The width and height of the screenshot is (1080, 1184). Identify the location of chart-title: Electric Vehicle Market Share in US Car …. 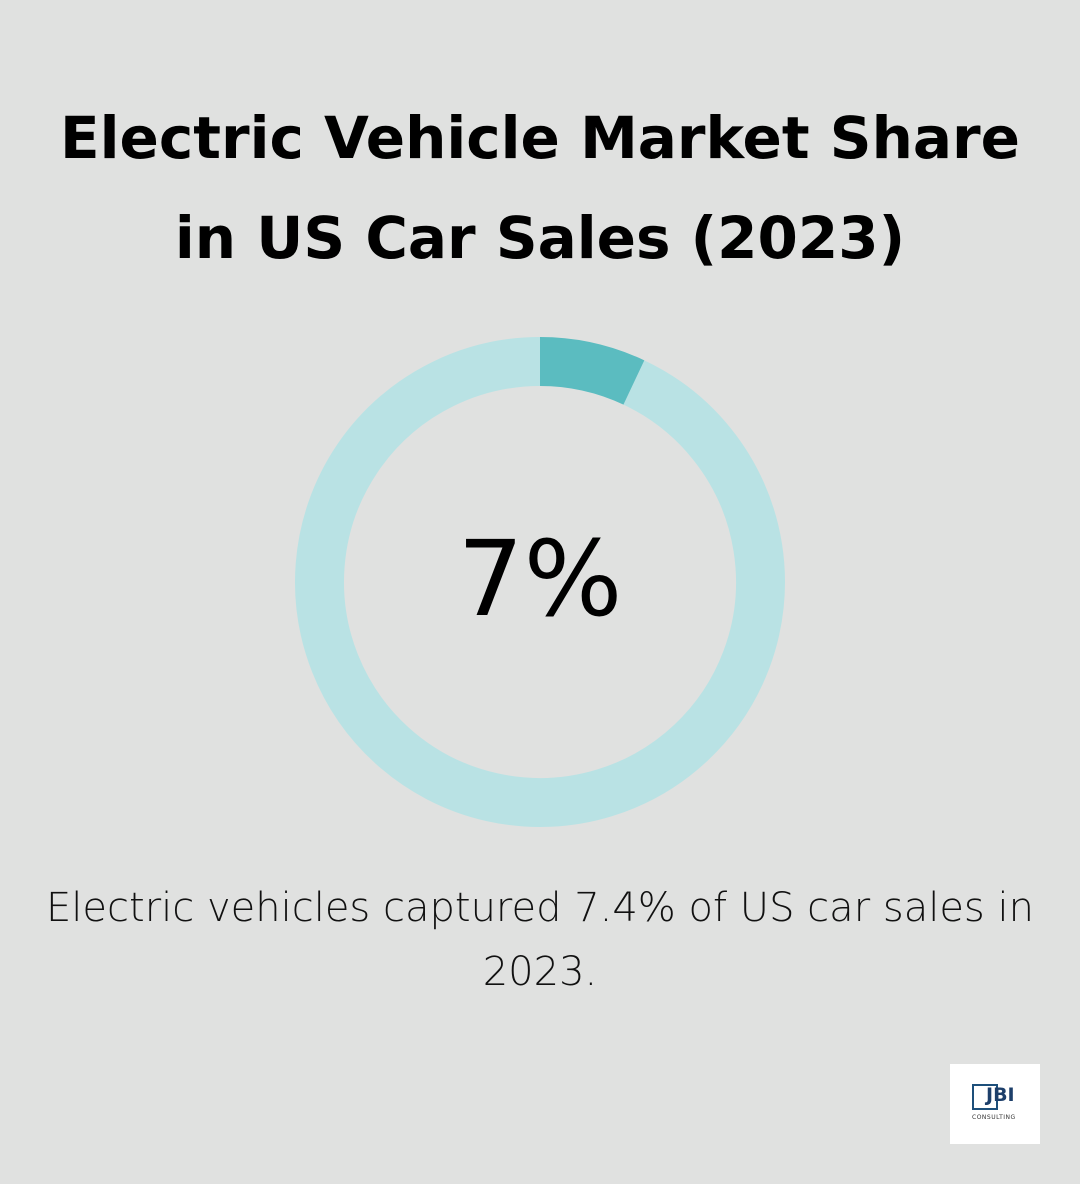
(540, 188).